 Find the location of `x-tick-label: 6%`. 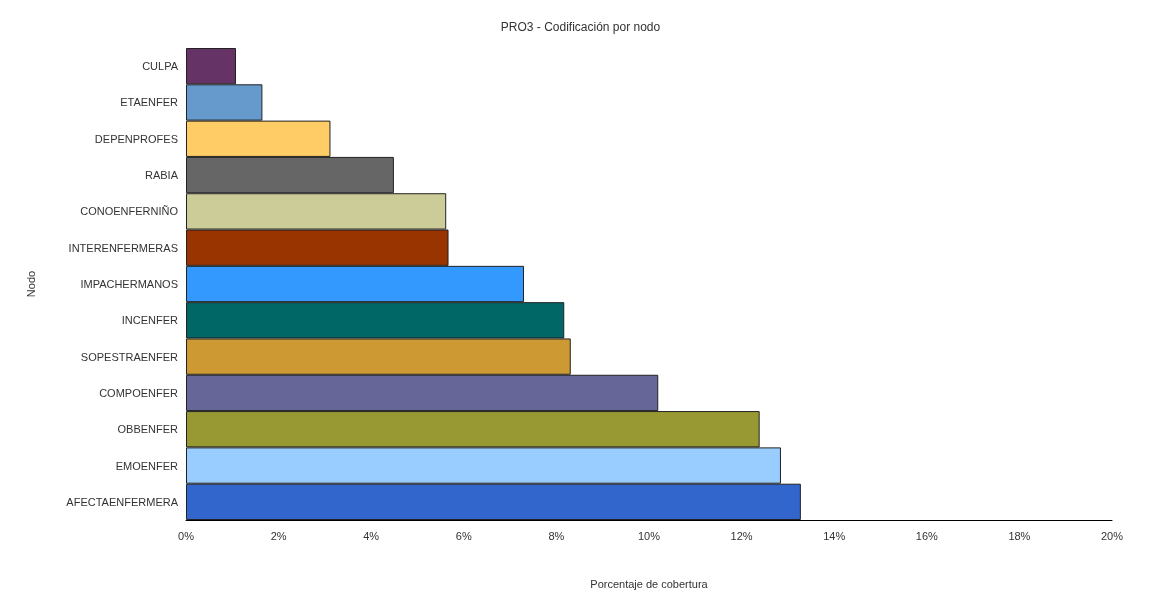

x-tick-label: 6% is located at coordinates (463, 535).